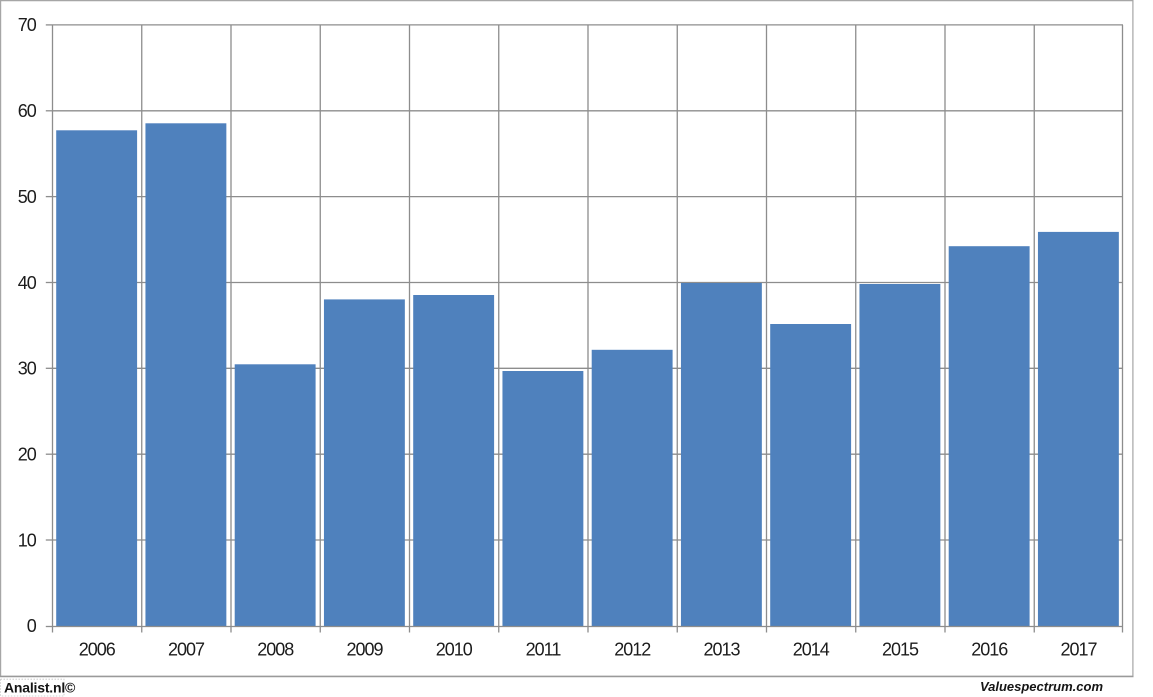  What do you see at coordinates (989, 650) in the screenshot?
I see `svg-text: 2016` at bounding box center [989, 650].